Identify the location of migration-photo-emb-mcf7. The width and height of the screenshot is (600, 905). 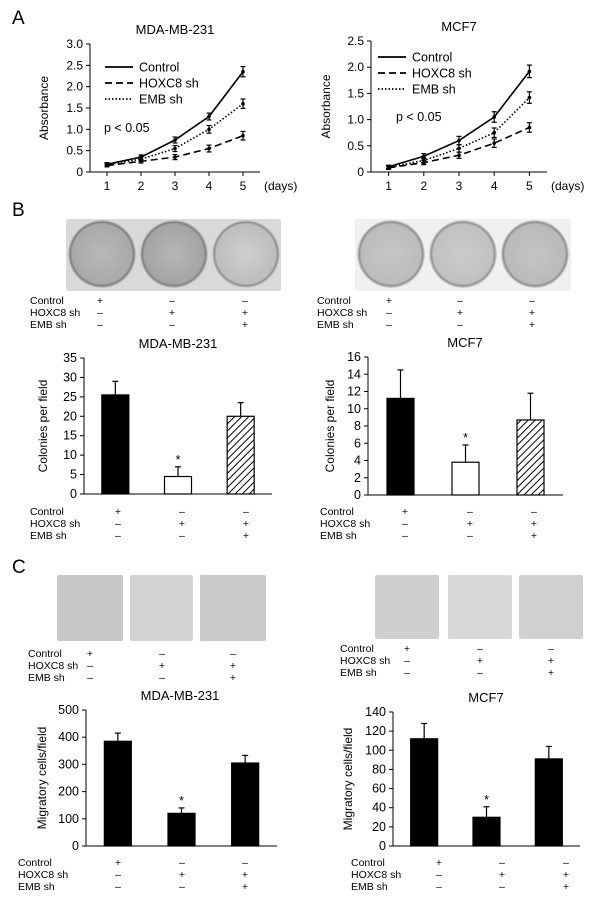
(551, 607).